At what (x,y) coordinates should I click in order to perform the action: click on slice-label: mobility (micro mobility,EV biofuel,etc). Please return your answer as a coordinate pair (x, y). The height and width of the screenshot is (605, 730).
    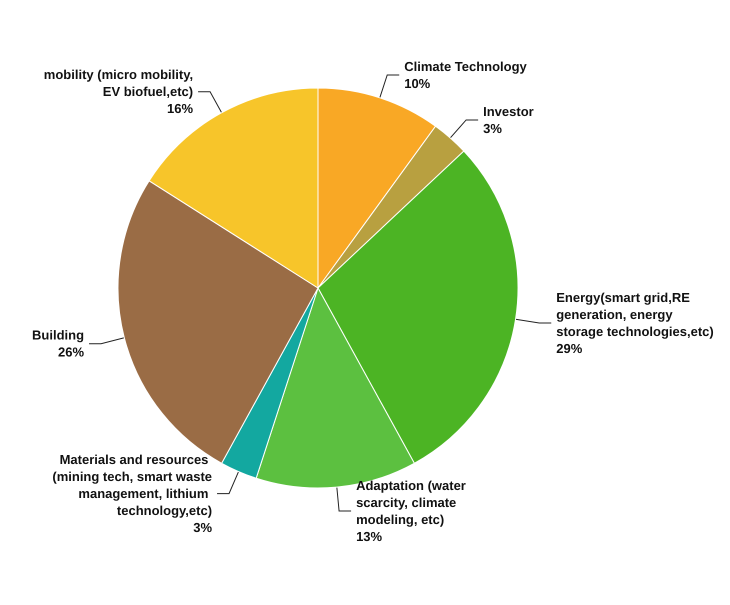
    Looking at the image, I should click on (119, 83).